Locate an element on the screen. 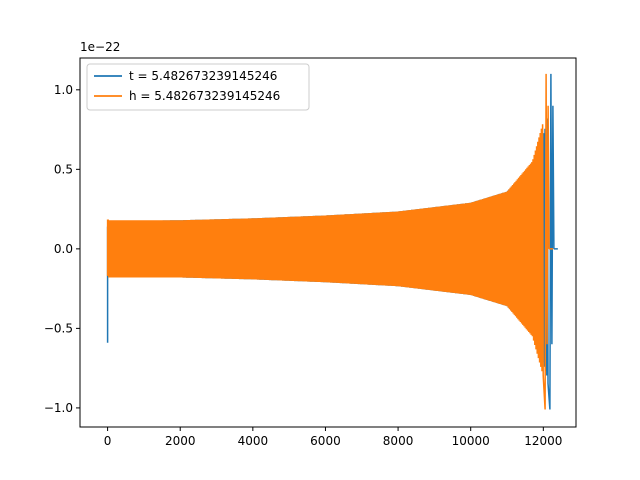  y-tick-label: 0.5 is located at coordinates (63, 169).